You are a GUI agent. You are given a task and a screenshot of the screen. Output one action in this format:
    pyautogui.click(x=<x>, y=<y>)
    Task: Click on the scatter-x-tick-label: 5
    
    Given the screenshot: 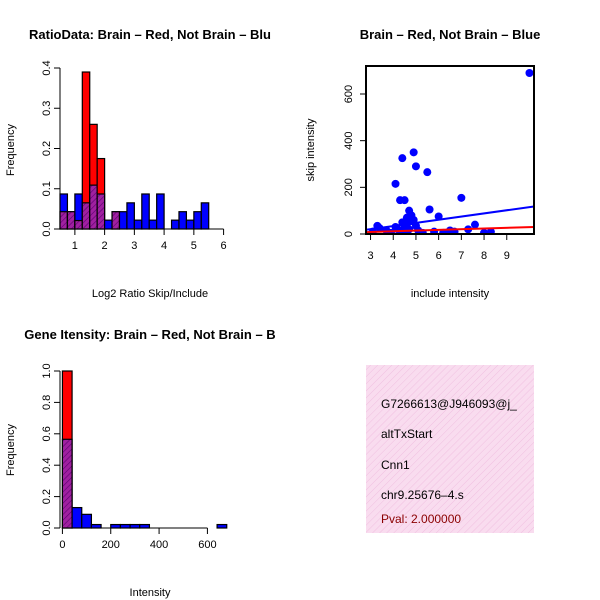 What is the action you would take?
    pyautogui.click(x=416, y=256)
    